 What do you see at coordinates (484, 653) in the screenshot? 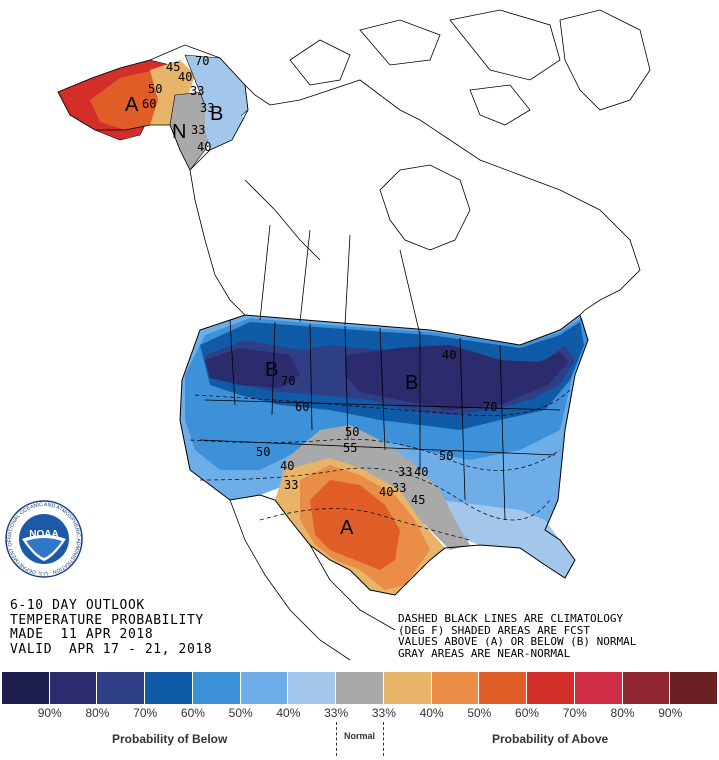
I see `note-line: GRAY AREAS ARE NEAR-NORMAL` at bounding box center [484, 653].